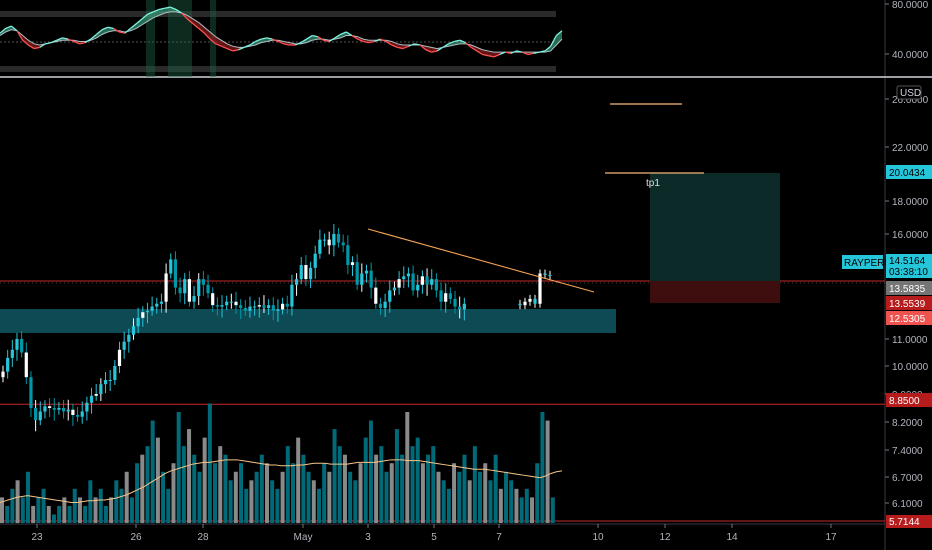 The height and width of the screenshot is (550, 932). Describe the element at coordinates (665, 537) in the screenshot. I see `time-tick-label: 12` at that location.